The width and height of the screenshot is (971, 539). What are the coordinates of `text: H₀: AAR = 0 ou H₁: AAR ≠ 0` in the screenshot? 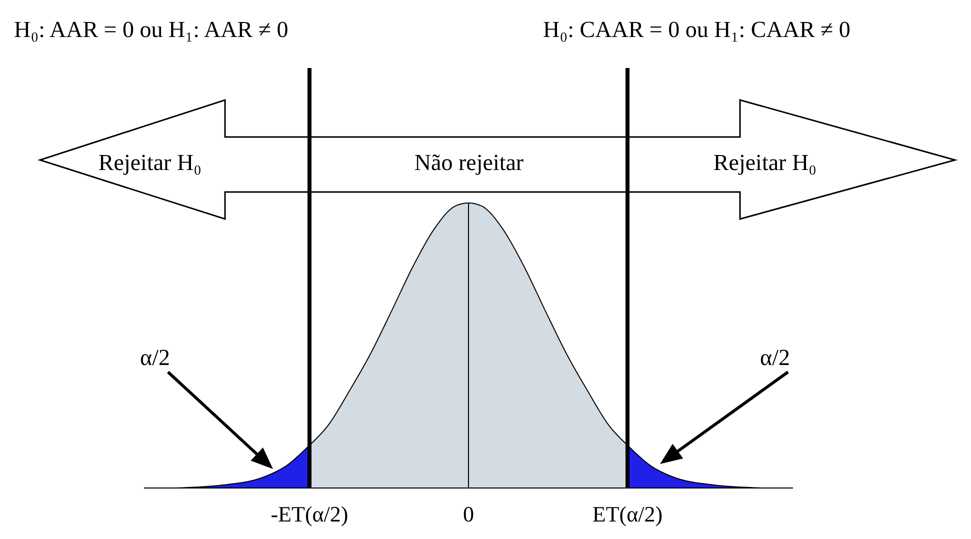 It's located at (151, 29).